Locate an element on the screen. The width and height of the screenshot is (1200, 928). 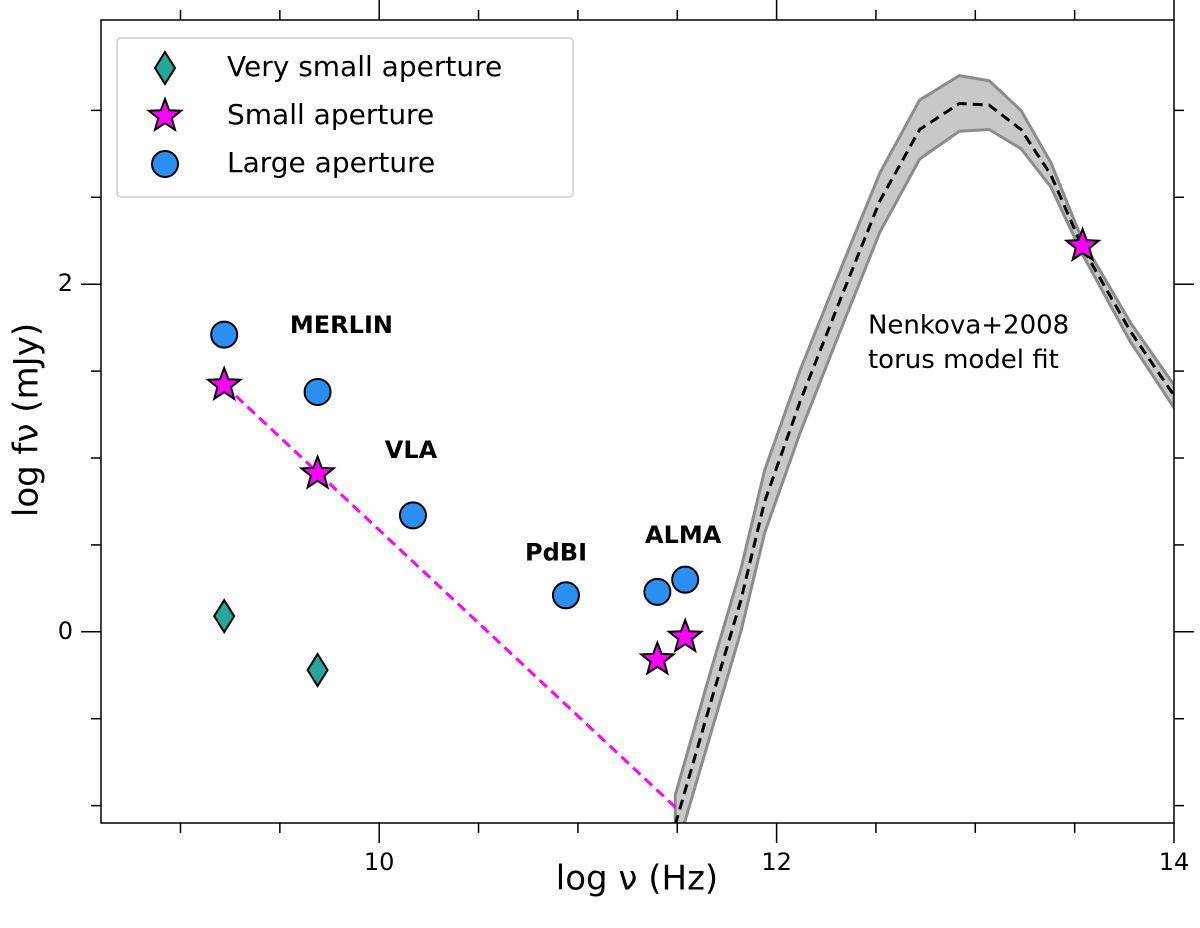
model-annotation: Nenkova+2008 is located at coordinates (968, 325).